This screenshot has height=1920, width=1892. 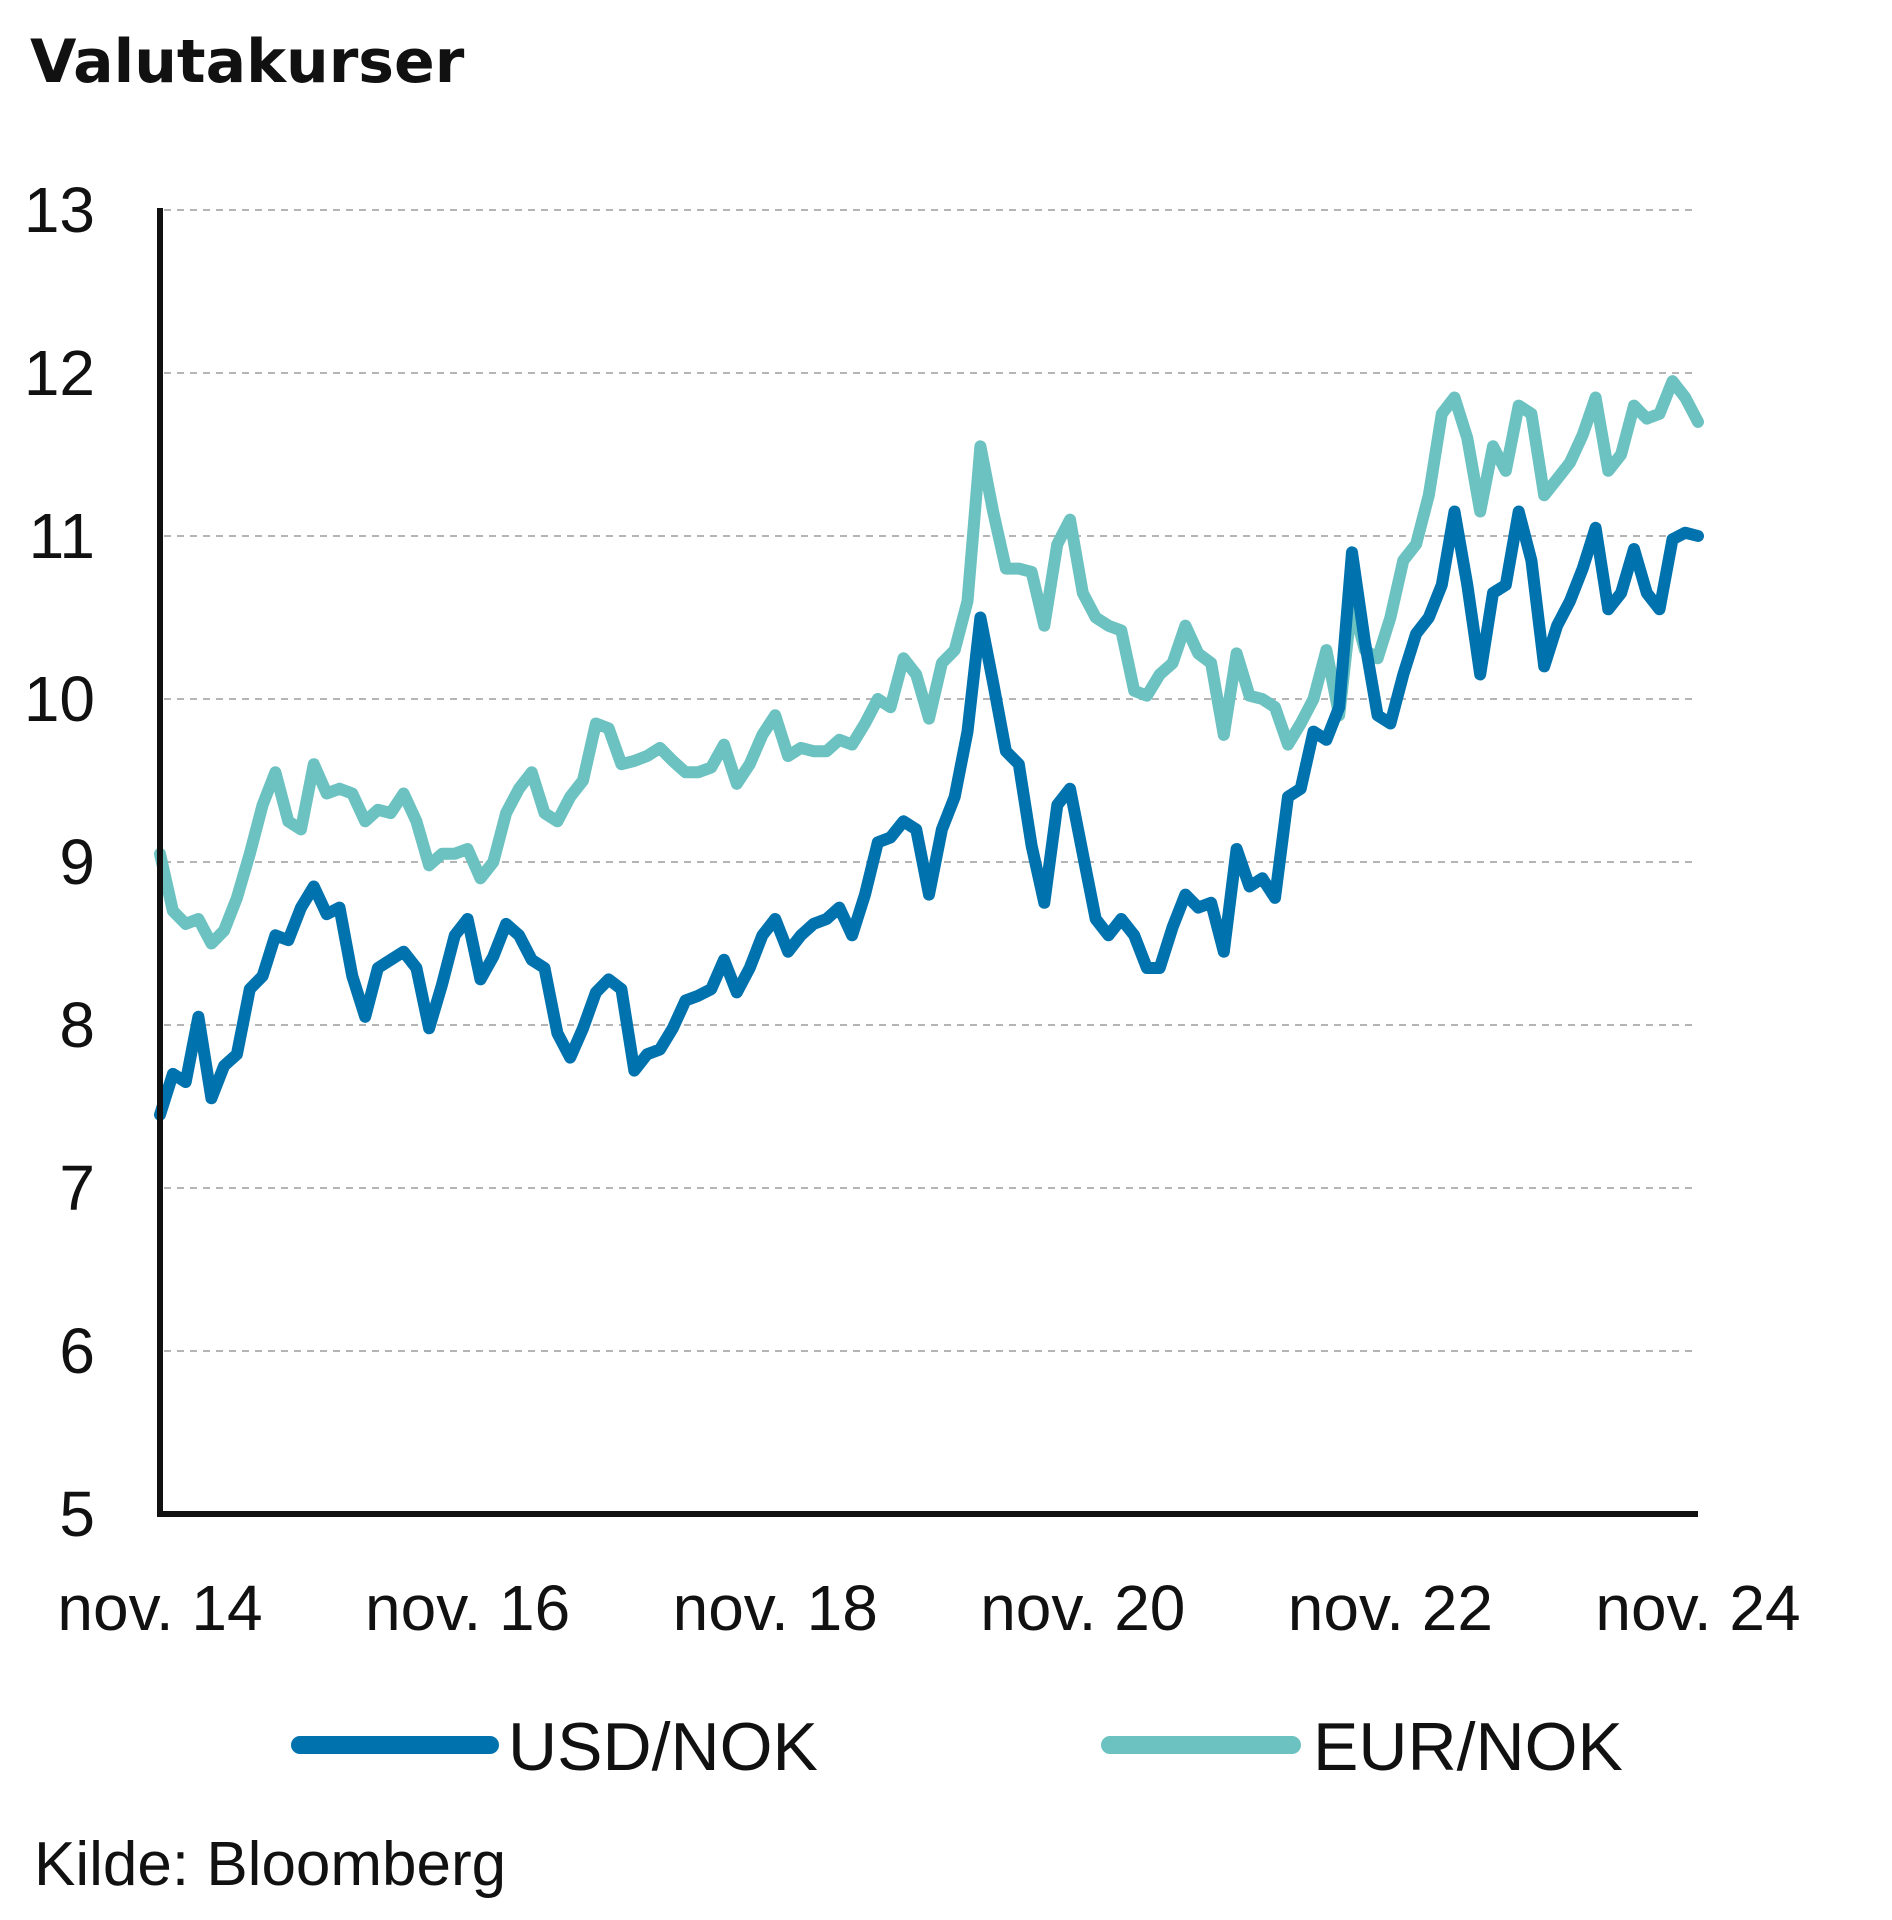 I want to click on y-tick-label: 12, so click(x=59, y=373).